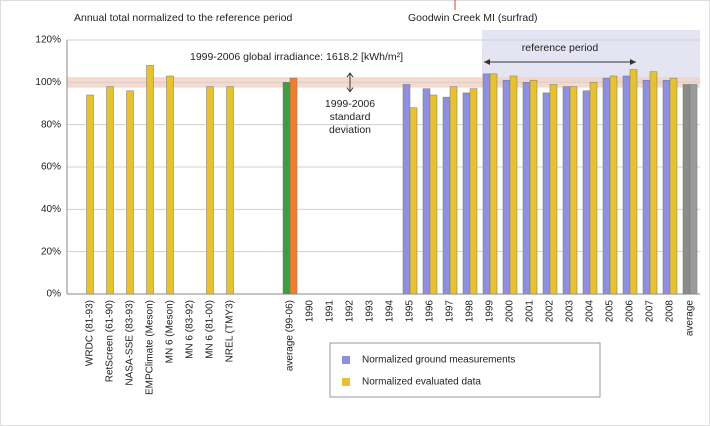  Describe the element at coordinates (290, 335) in the screenshot. I see `x-tick-label: average (99-06)` at that location.